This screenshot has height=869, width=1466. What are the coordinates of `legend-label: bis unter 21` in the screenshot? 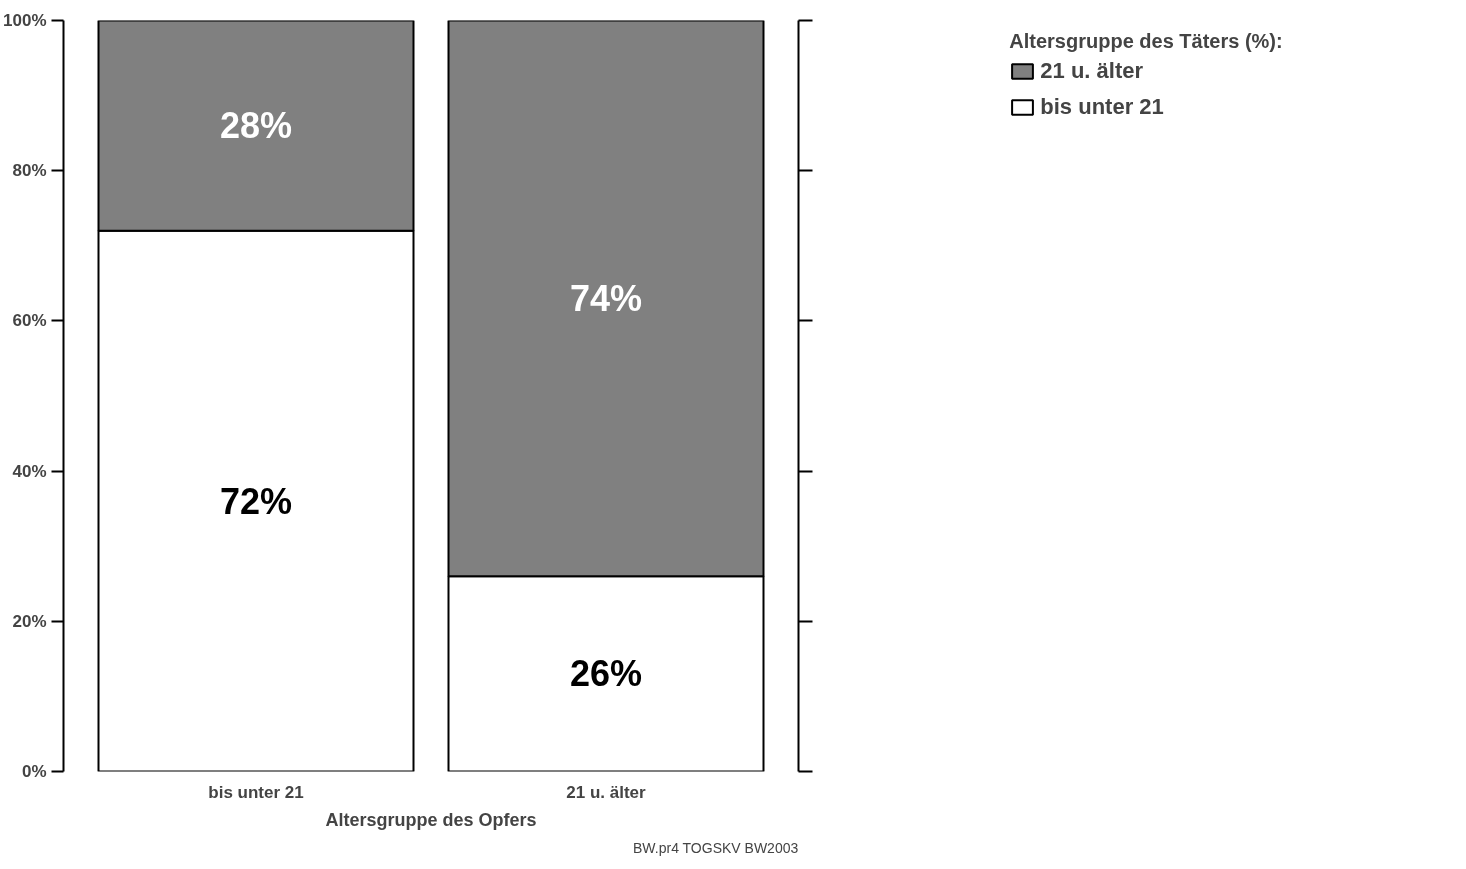 It's located at (1102, 107).